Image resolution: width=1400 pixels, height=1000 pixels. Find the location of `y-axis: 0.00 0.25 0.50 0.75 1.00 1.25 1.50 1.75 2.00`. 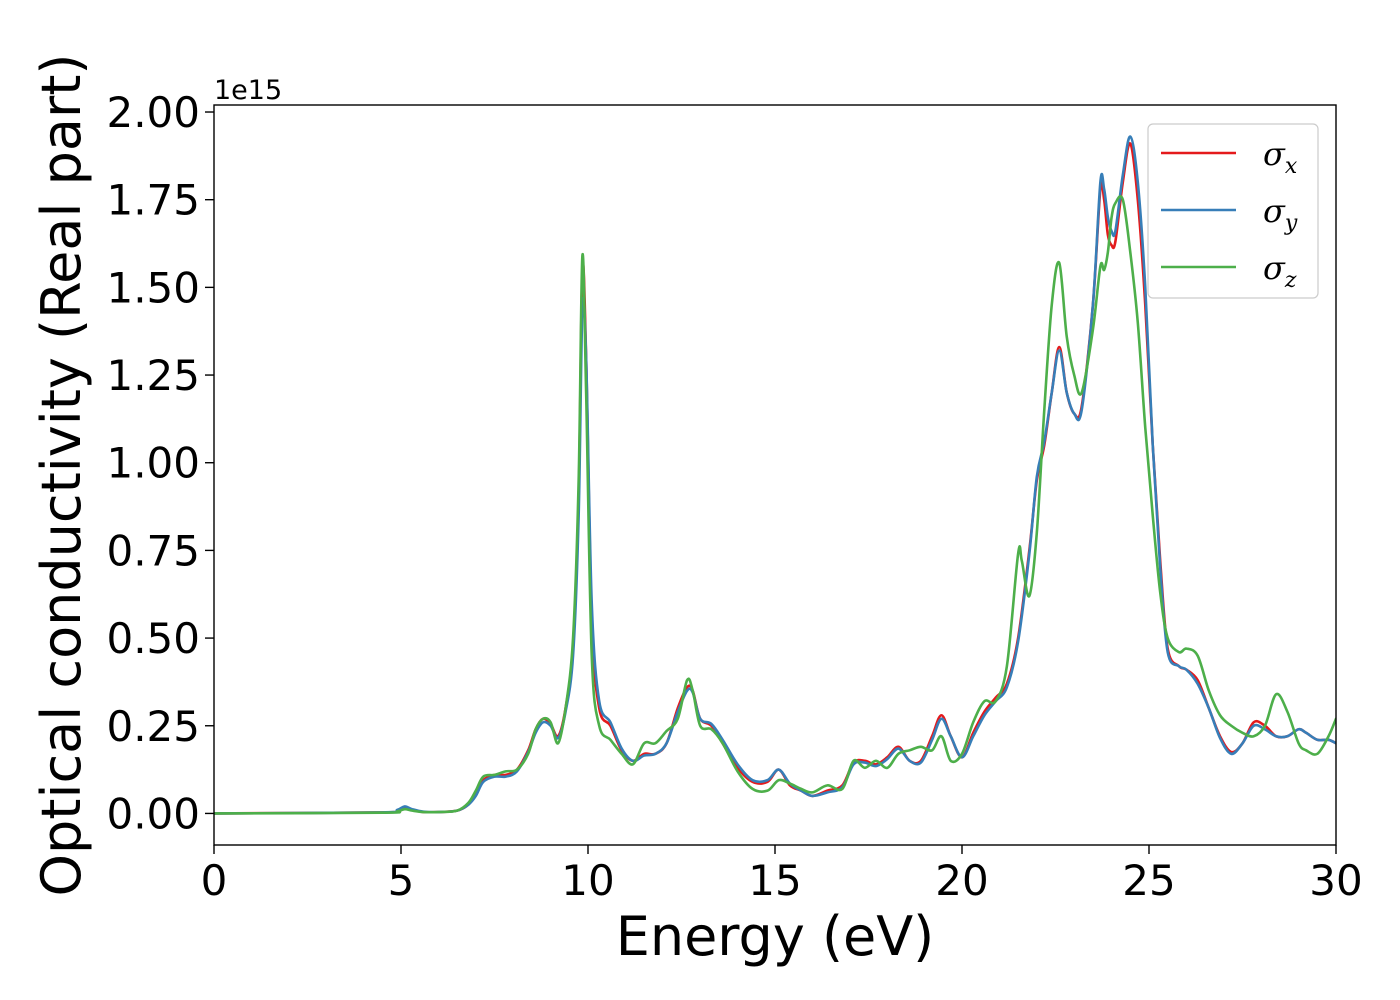

y-axis: 0.00 0.25 0.50 0.75 1.00 1.25 1.50 1.75 2.00 is located at coordinates (160, 463).